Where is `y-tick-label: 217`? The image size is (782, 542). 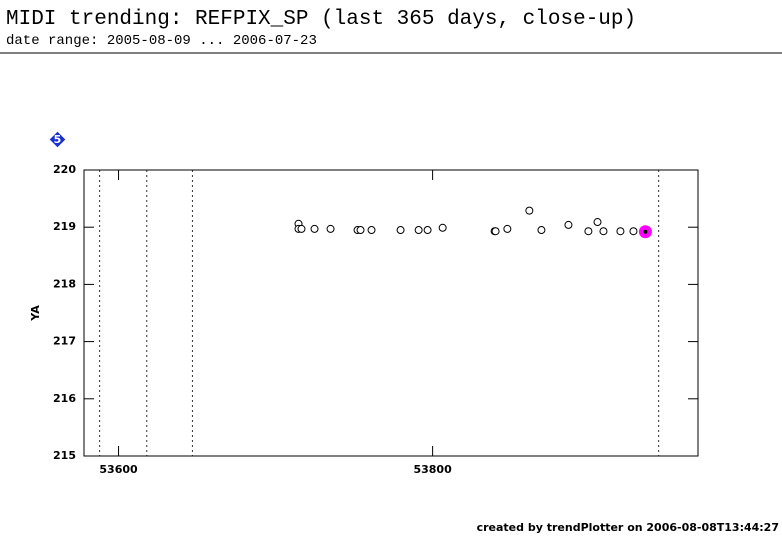
y-tick-label: 217 is located at coordinates (64, 341).